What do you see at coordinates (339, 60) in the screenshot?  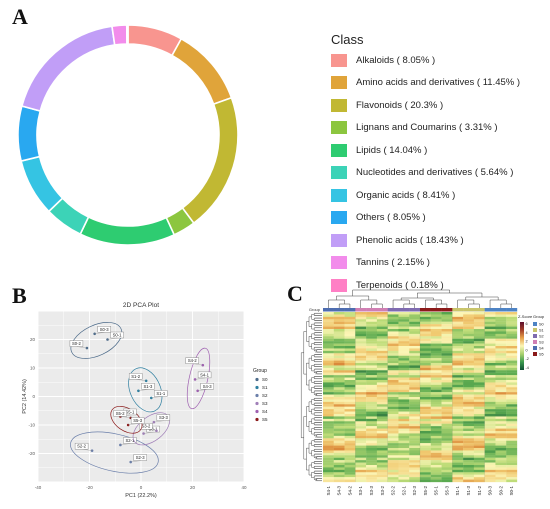 I see `legend-swatch` at bounding box center [339, 60].